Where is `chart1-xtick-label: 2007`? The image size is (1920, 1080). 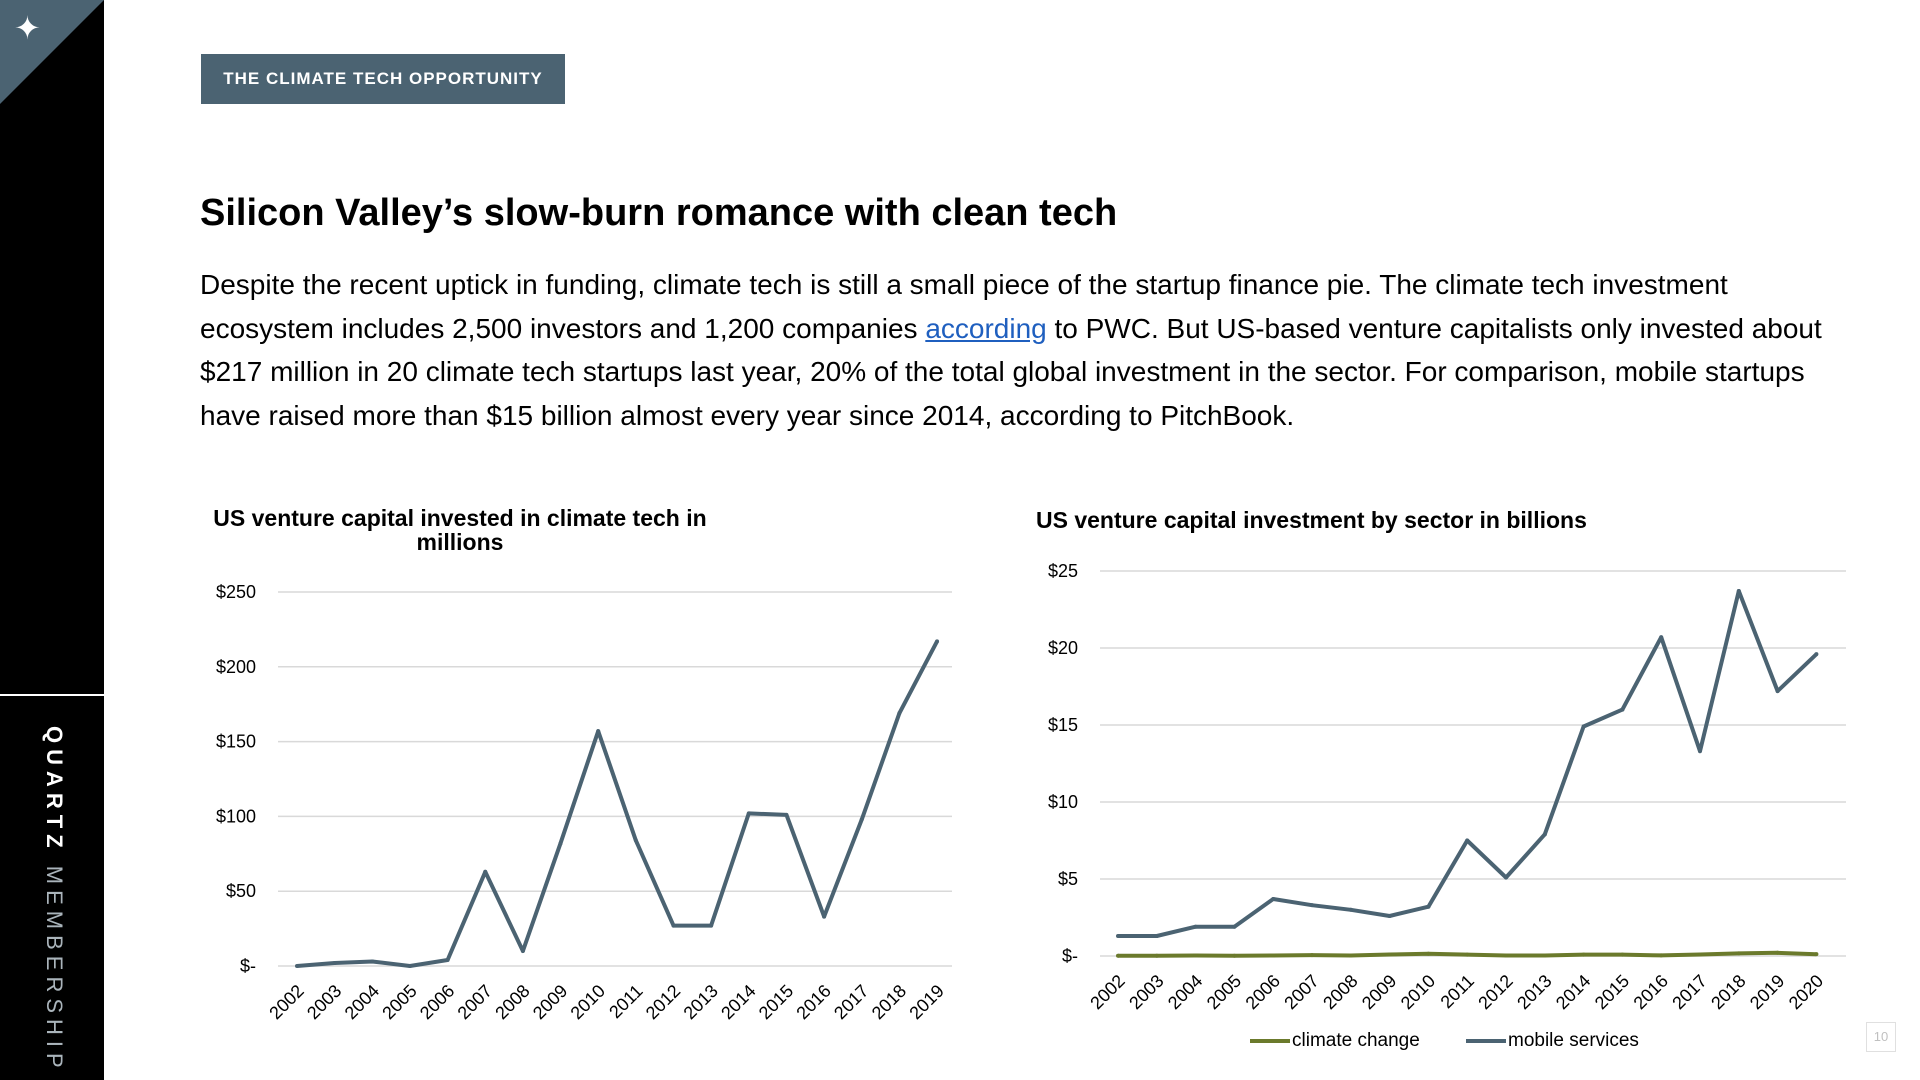 chart1-xtick-label: 2007 is located at coordinates (475, 1002).